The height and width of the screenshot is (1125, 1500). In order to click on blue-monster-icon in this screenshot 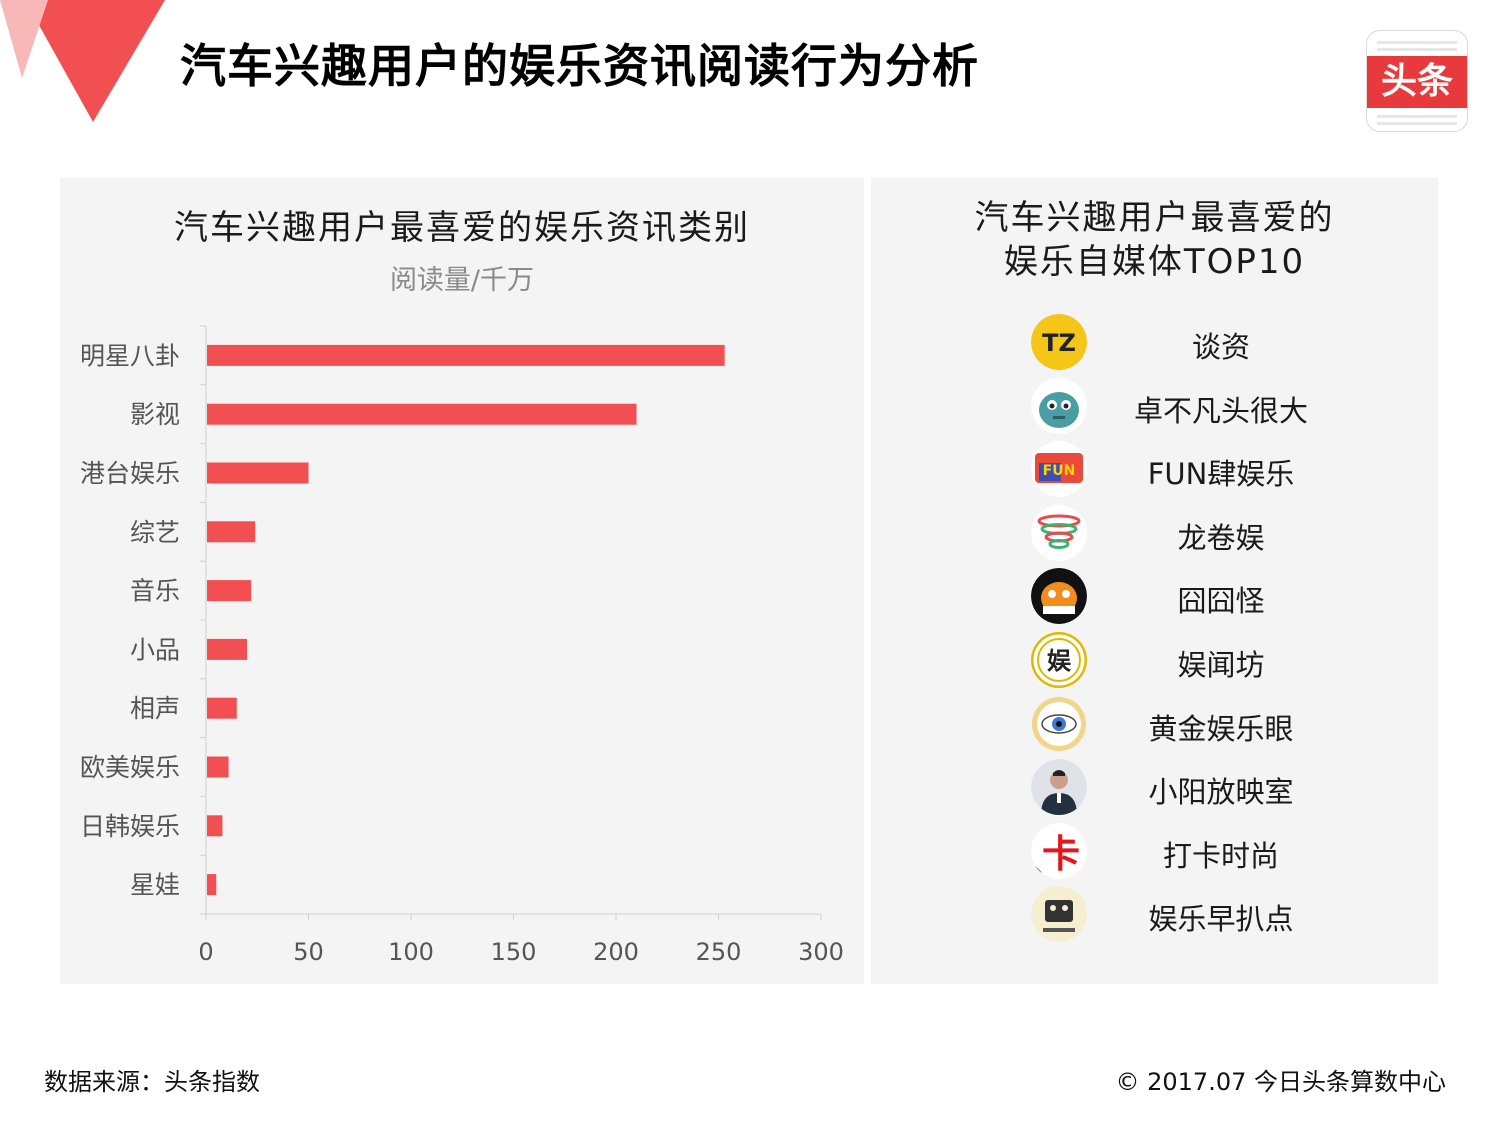, I will do `click(1059, 405)`.